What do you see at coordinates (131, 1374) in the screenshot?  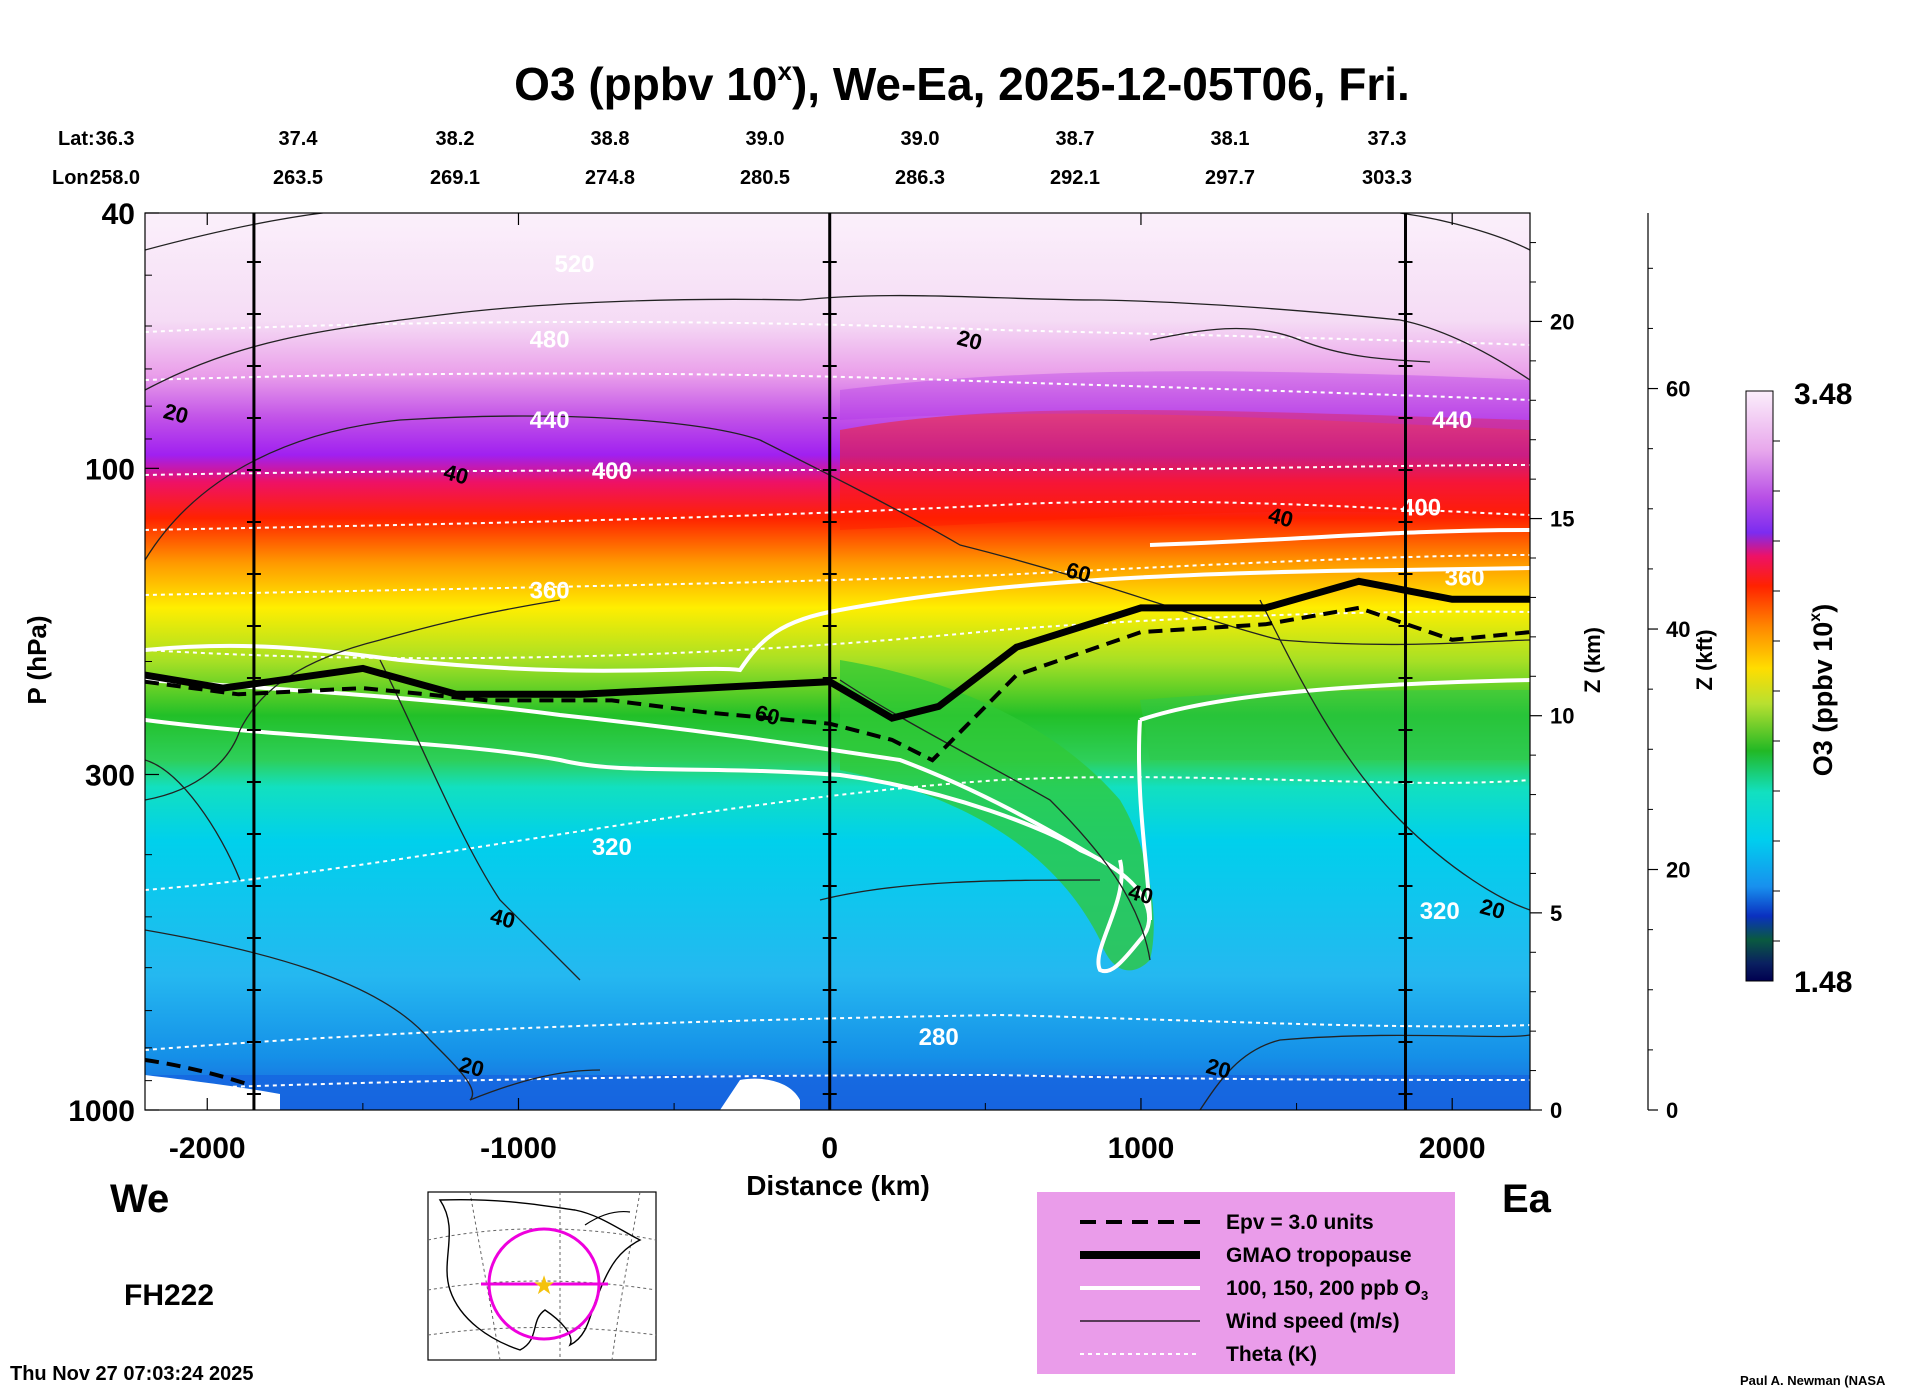 I see `timestamp: Thu Nov 27 07:03:24 2025` at bounding box center [131, 1374].